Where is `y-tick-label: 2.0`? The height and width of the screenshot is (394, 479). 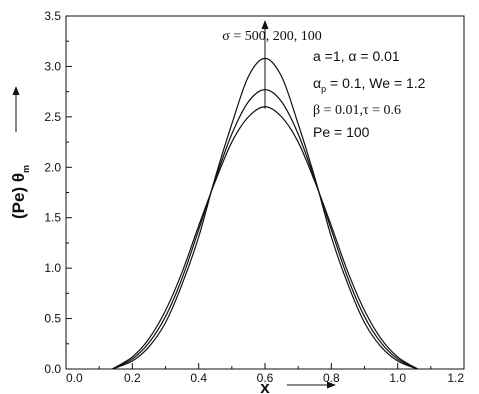 y-tick-label: 2.0 is located at coordinates (52, 167).